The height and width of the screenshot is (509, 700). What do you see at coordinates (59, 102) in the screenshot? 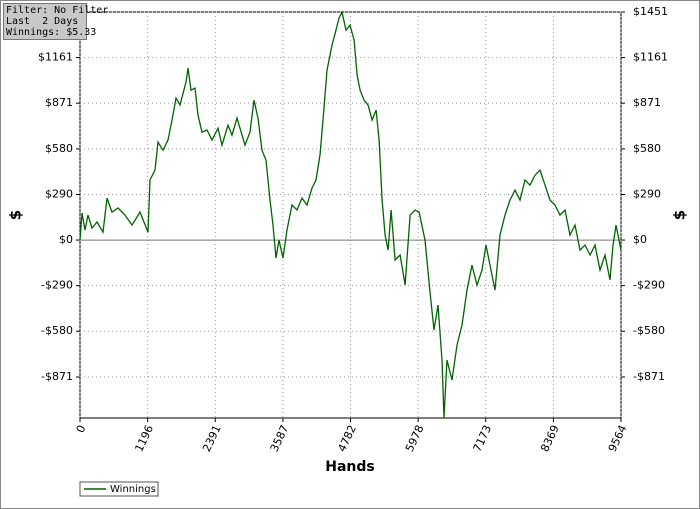
I see `y-tick-label: $871` at bounding box center [59, 102].